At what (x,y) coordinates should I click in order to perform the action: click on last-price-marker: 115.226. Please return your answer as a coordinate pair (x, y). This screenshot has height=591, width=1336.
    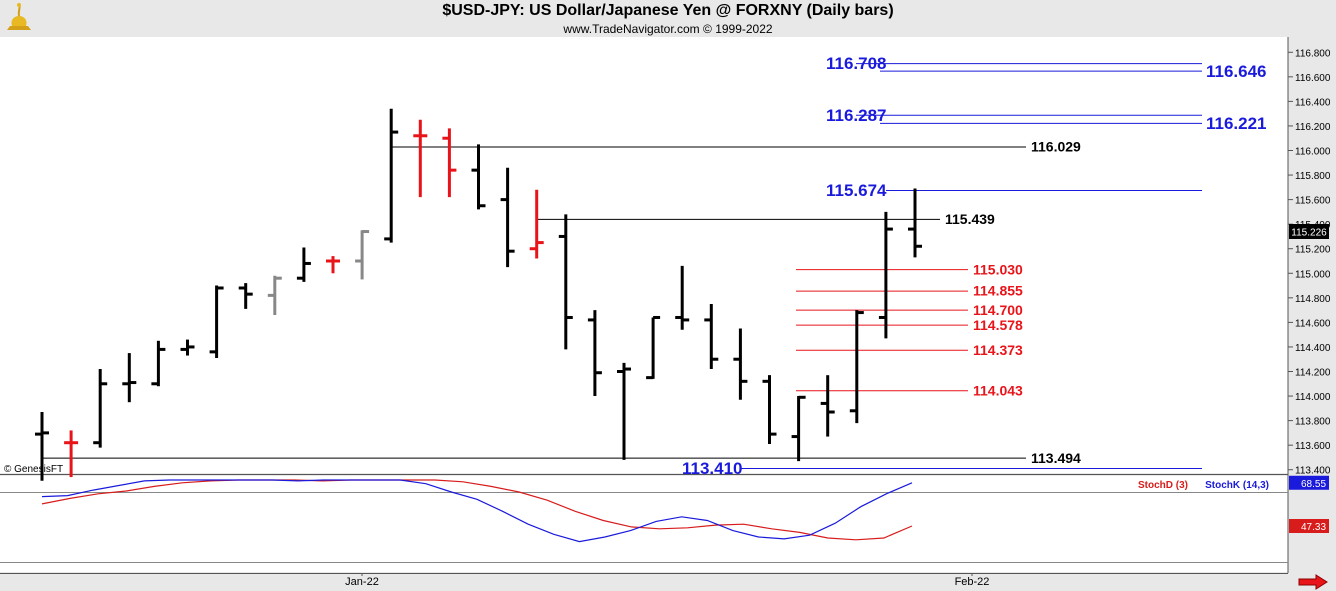
    Looking at the image, I should click on (1309, 231).